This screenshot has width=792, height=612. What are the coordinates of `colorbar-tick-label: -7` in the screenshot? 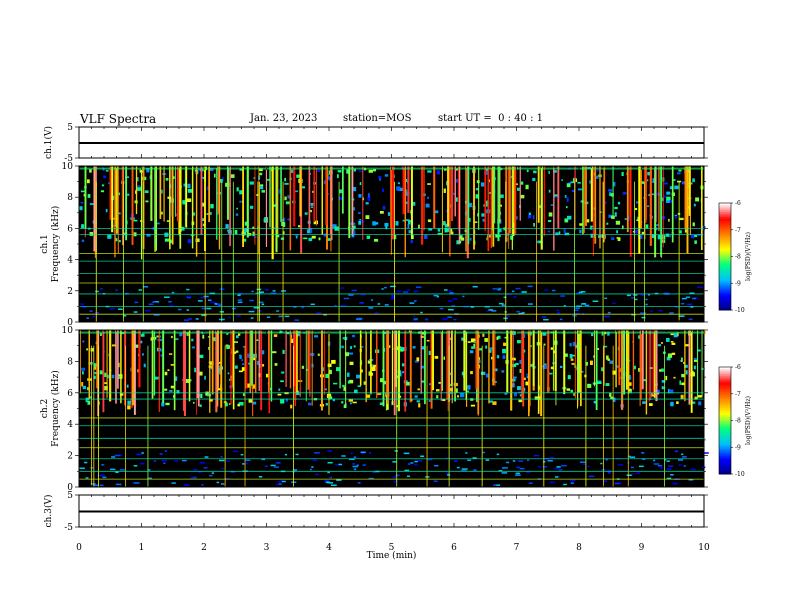 It's located at (738, 394).